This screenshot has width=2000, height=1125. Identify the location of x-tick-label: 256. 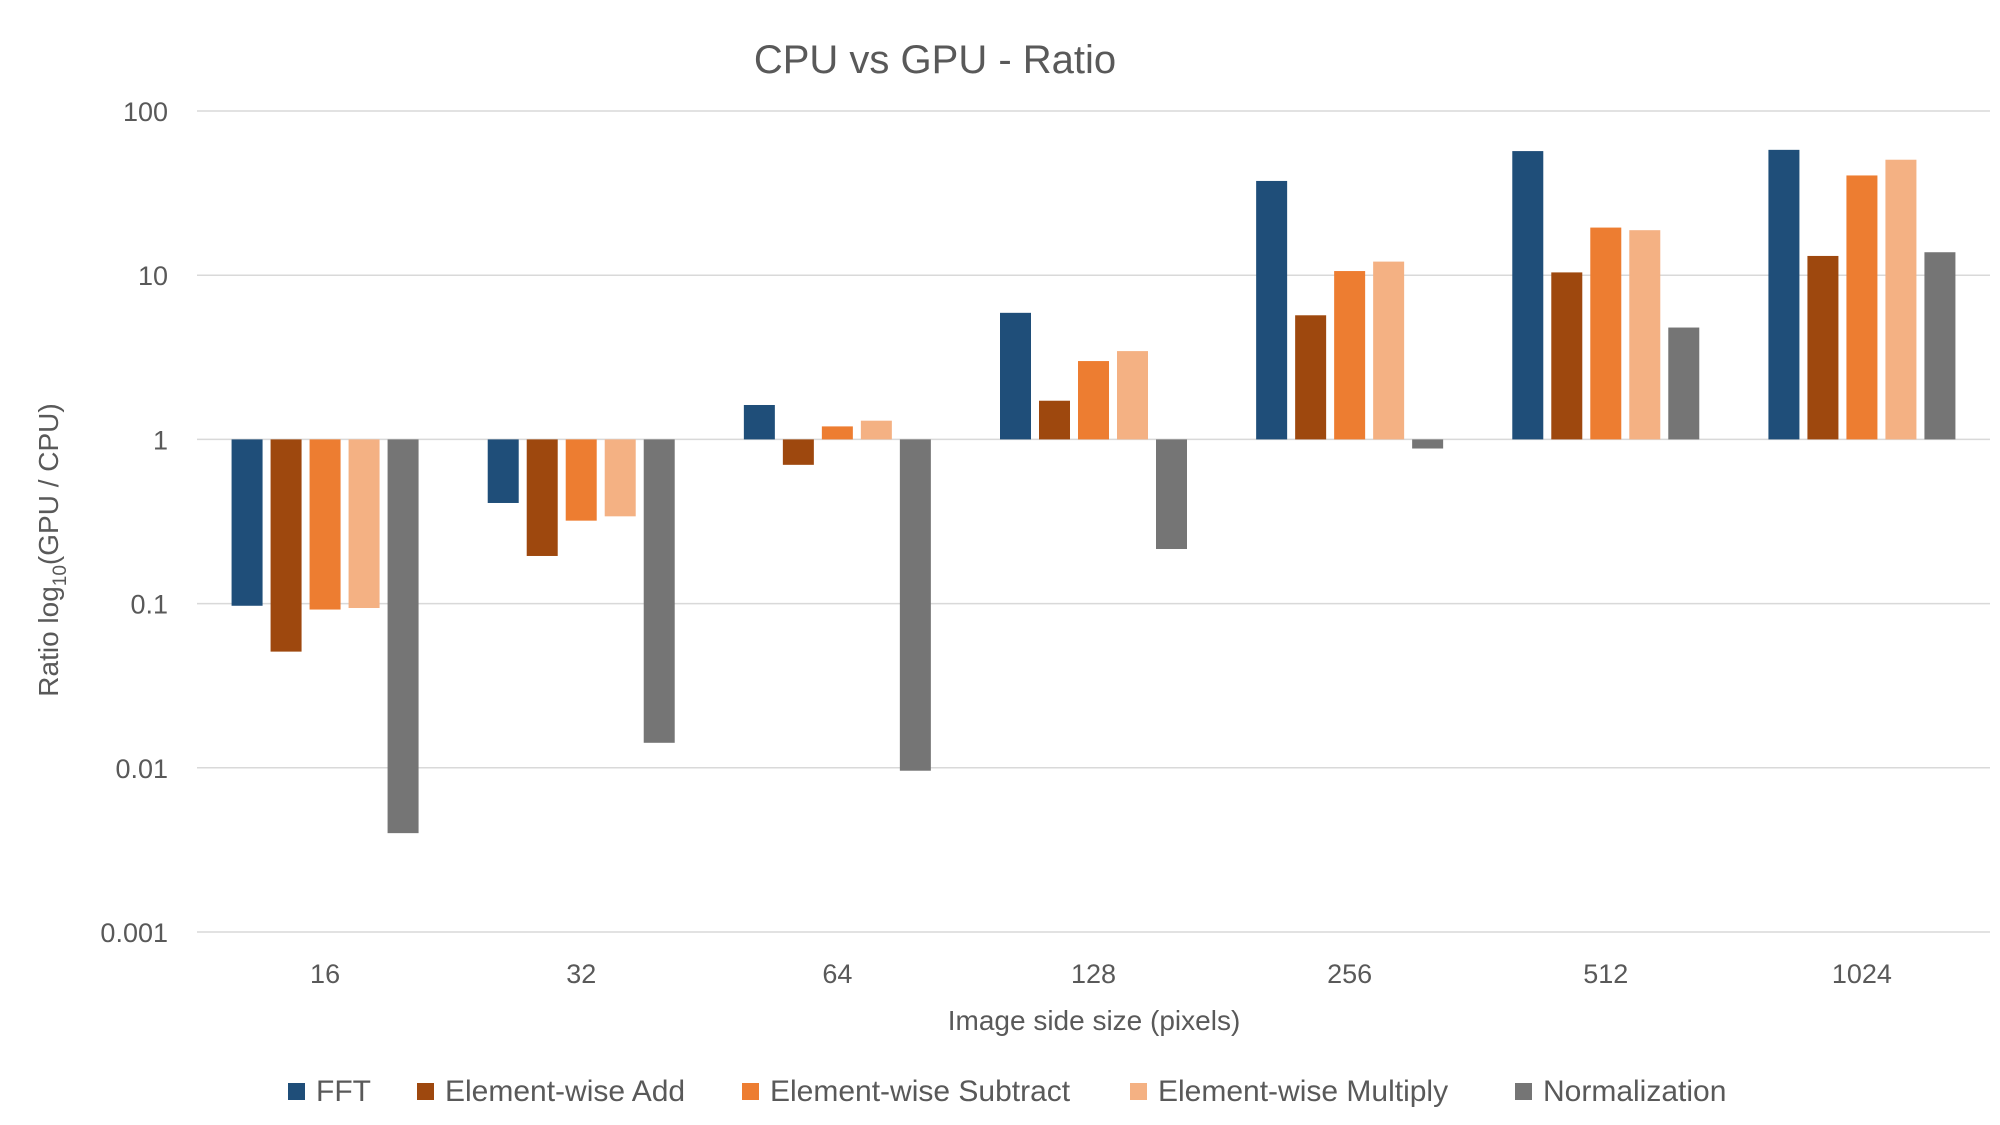
(1349, 974).